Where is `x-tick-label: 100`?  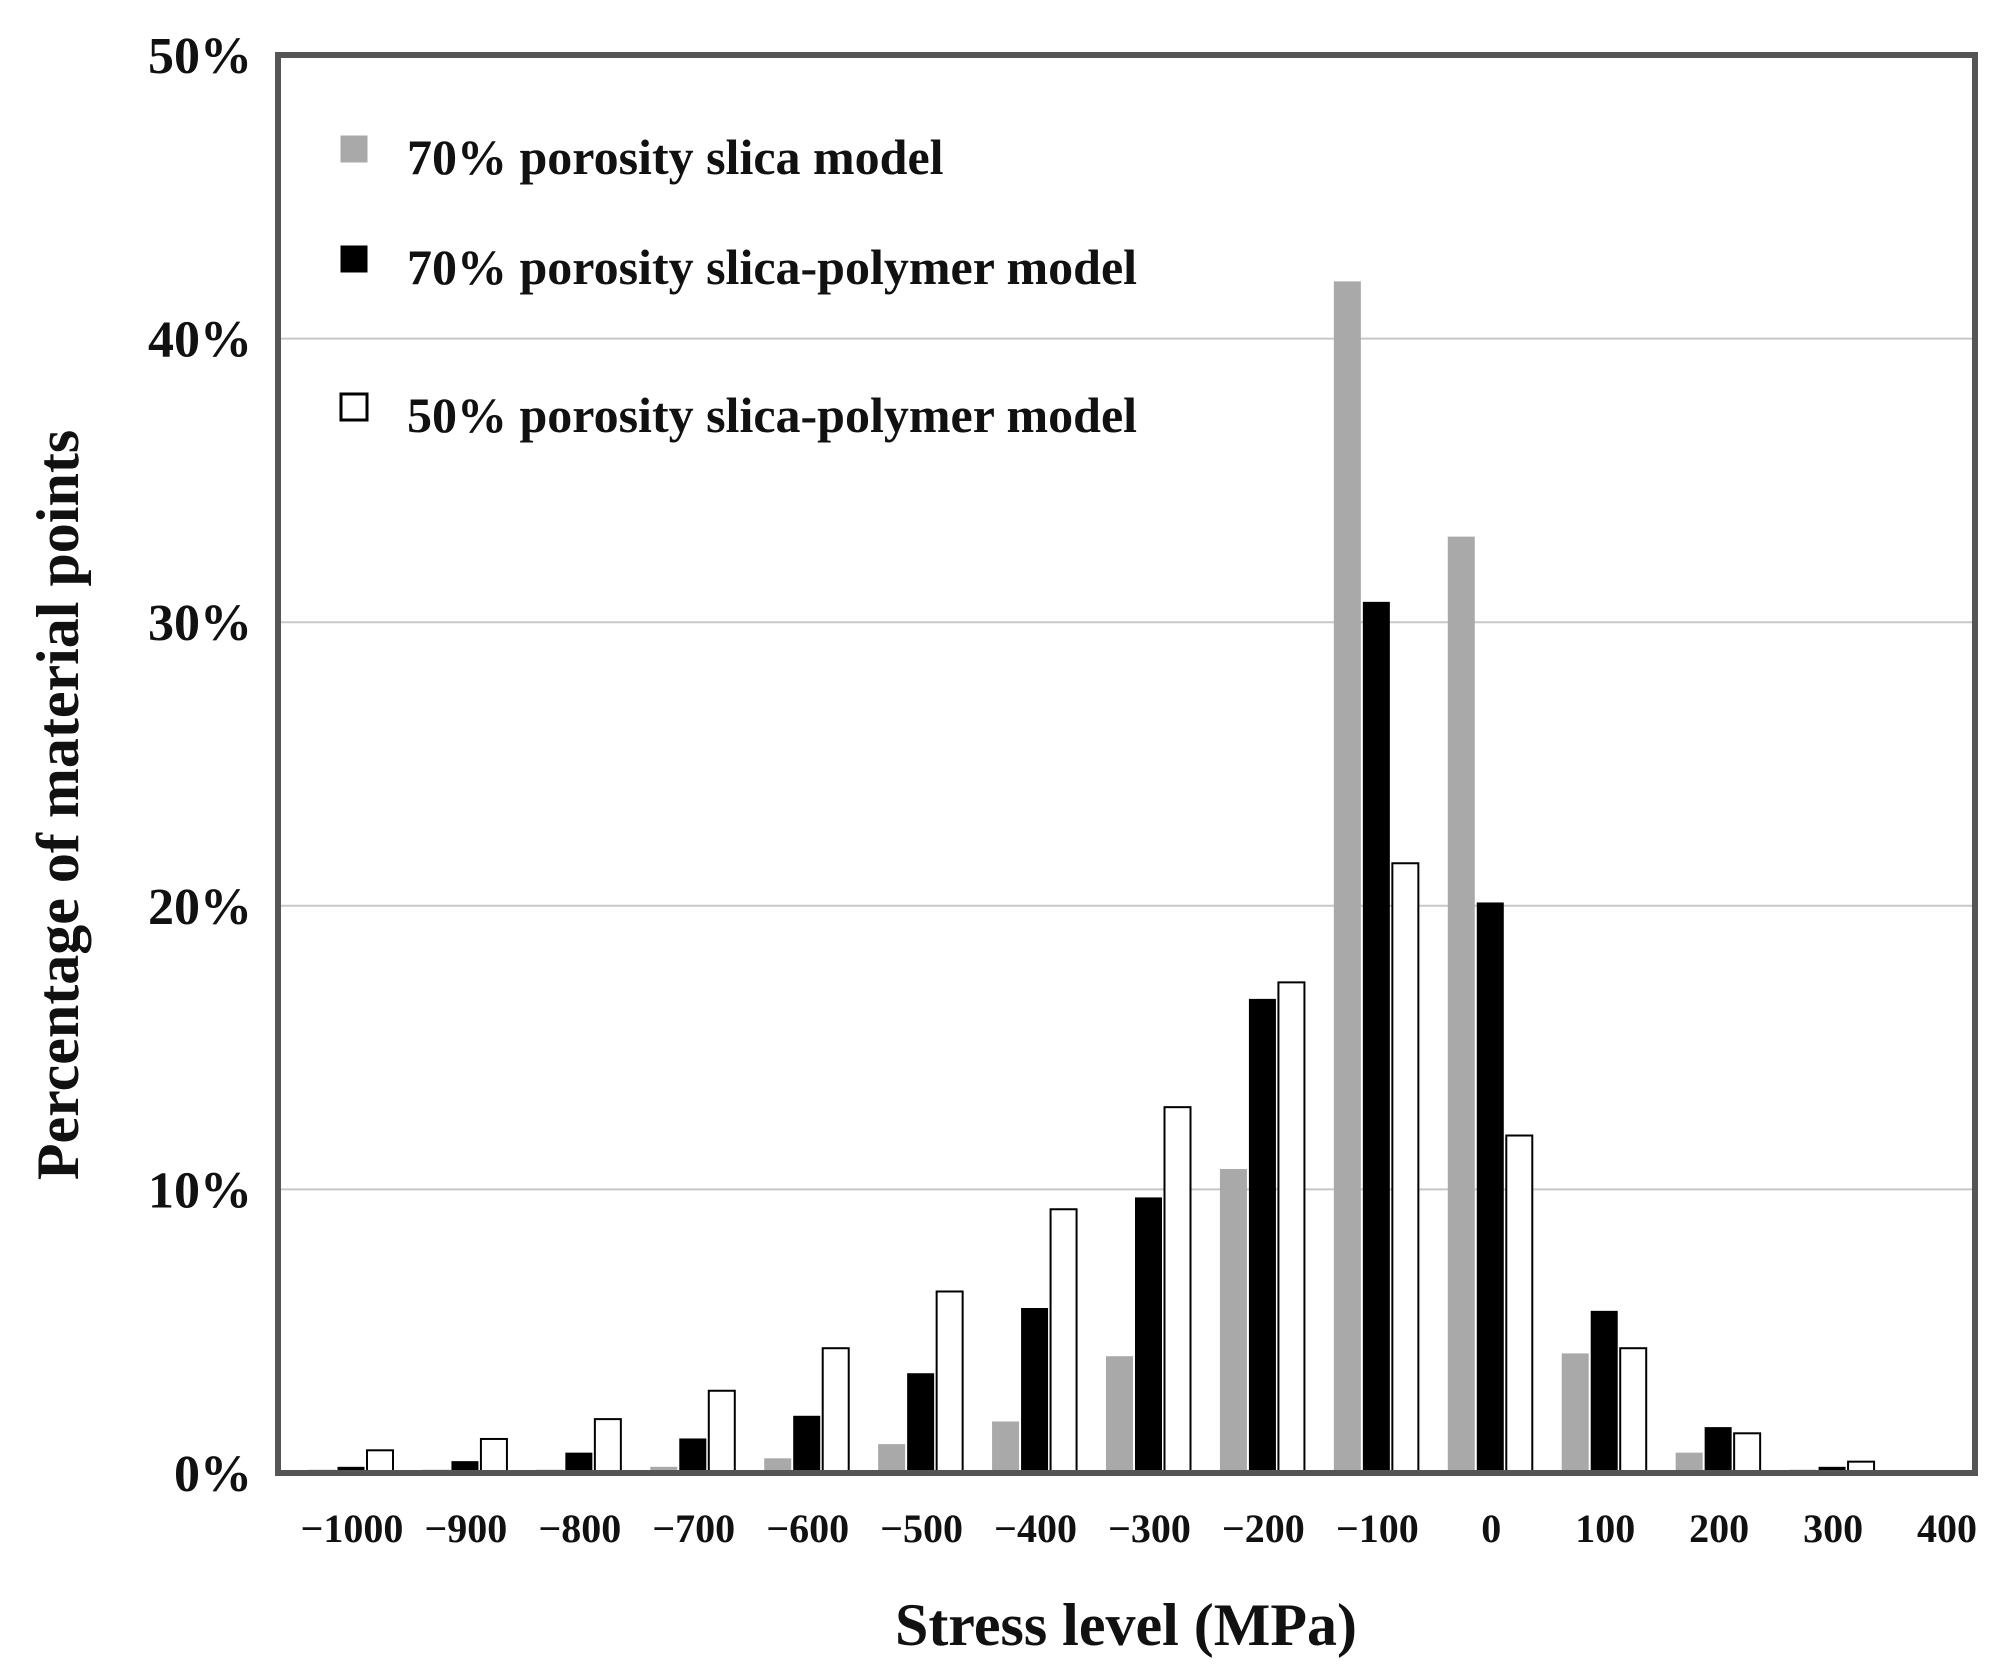 x-tick-label: 100 is located at coordinates (1605, 1528).